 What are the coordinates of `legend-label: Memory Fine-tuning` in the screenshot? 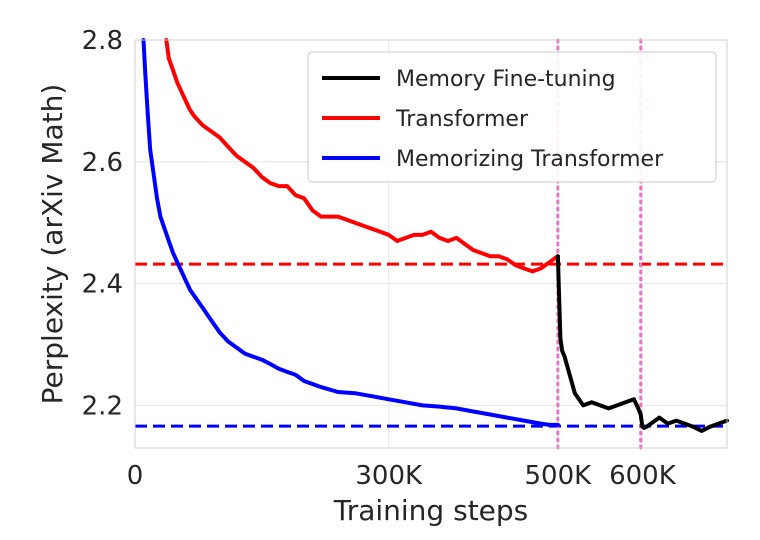 It's located at (506, 79).